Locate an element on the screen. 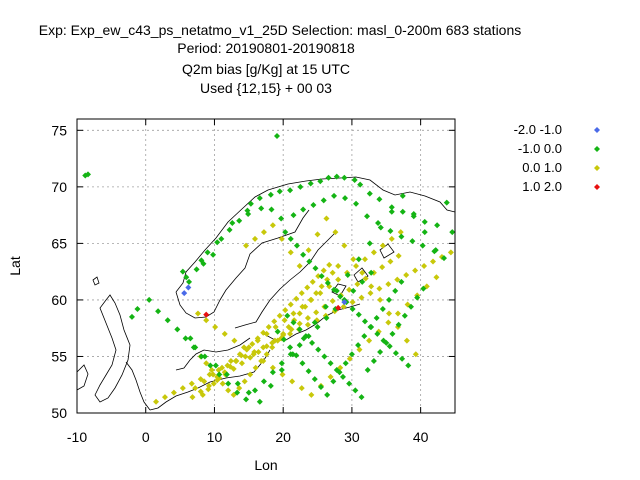 The image size is (640, 480). legend: -2.0 -1.0 -1.0 0.0 0.0 1.0 1.0 2.0 is located at coordinates (557, 158).